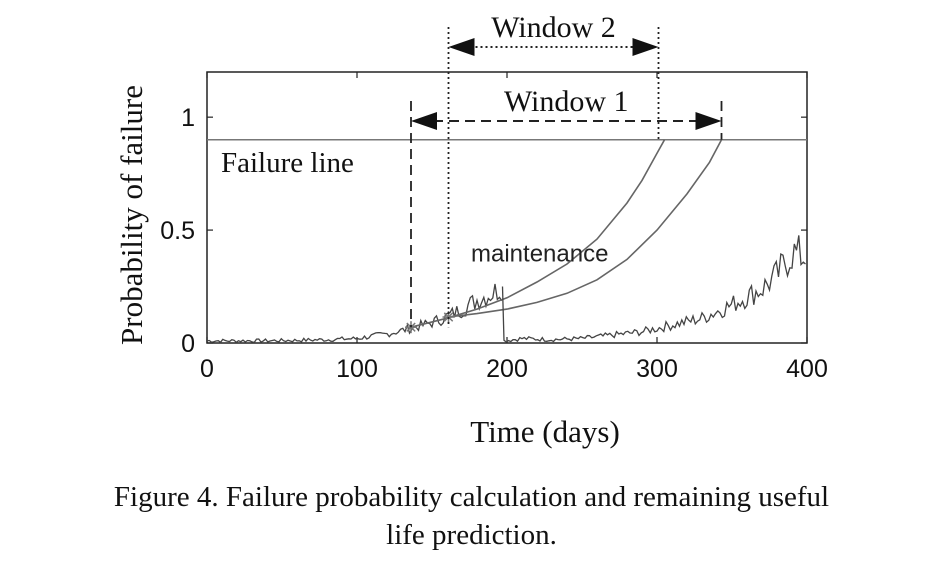 The image size is (943, 562). Describe the element at coordinates (424, 121) in the screenshot. I see `window-1-left-arrow` at that location.